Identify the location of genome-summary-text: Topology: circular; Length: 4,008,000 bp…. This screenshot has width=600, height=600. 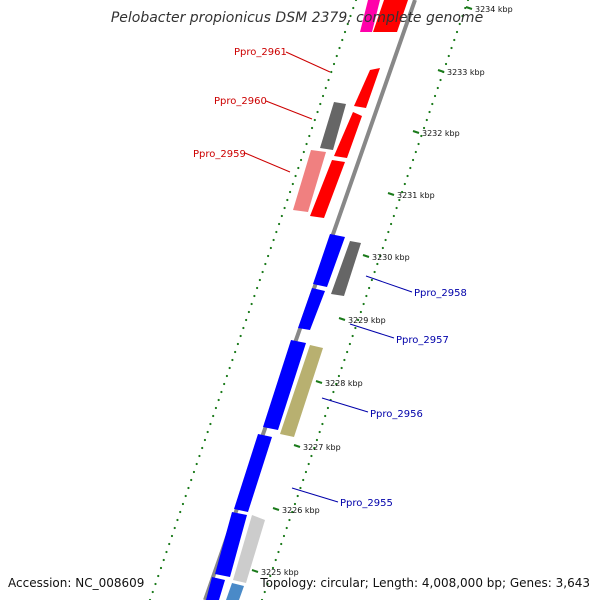
(424, 583).